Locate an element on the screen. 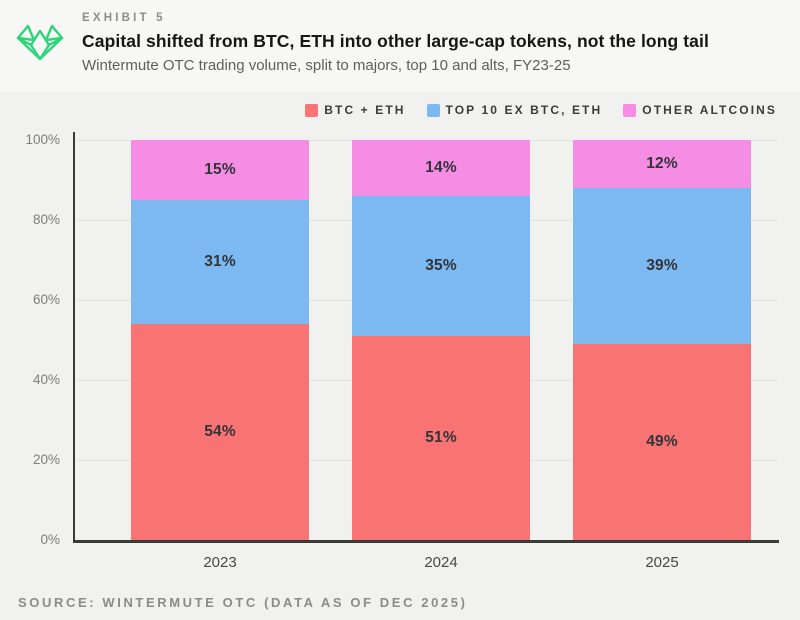 The image size is (800, 620). bar-segment-2025-btc-eth: 49% is located at coordinates (662, 442).